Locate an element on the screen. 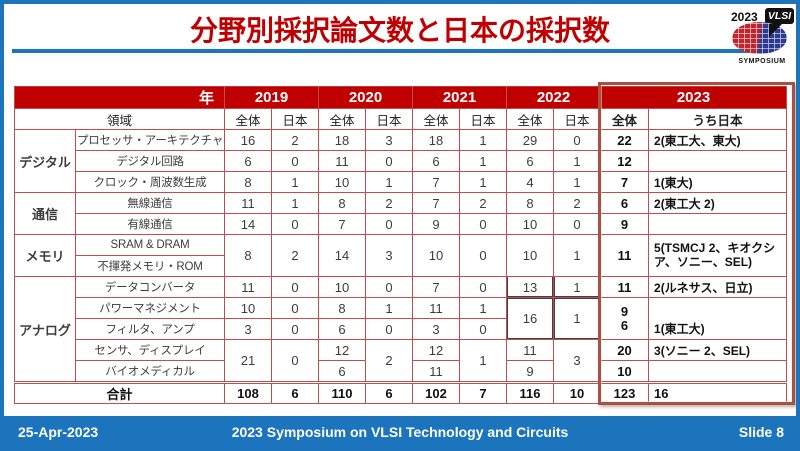 The width and height of the screenshot is (800, 451). total-value-cell: 108 is located at coordinates (248, 392).